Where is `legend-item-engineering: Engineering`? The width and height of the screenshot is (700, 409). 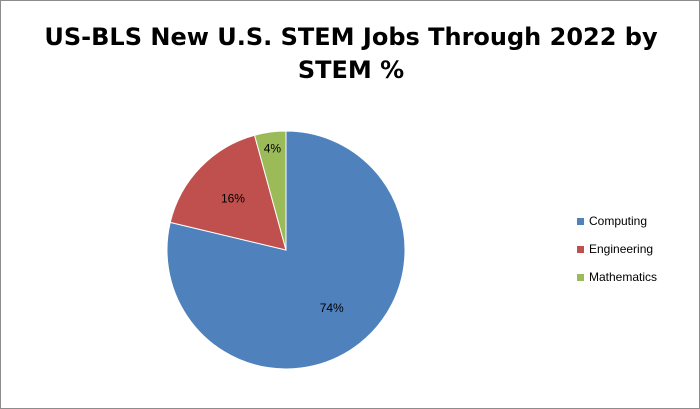
legend-item-engineering: Engineering is located at coordinates (617, 249).